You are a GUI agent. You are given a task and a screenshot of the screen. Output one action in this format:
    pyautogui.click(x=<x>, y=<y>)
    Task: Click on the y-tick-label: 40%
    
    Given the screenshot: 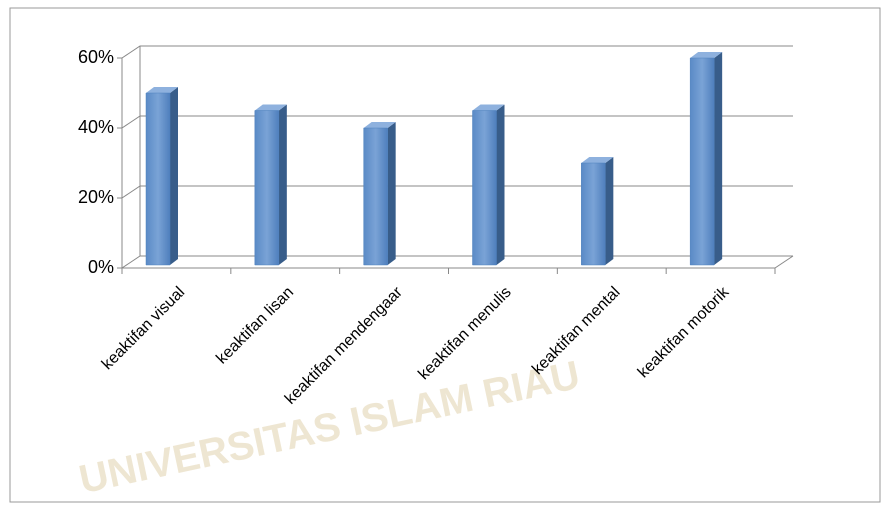 What is the action you would take?
    pyautogui.click(x=96, y=127)
    